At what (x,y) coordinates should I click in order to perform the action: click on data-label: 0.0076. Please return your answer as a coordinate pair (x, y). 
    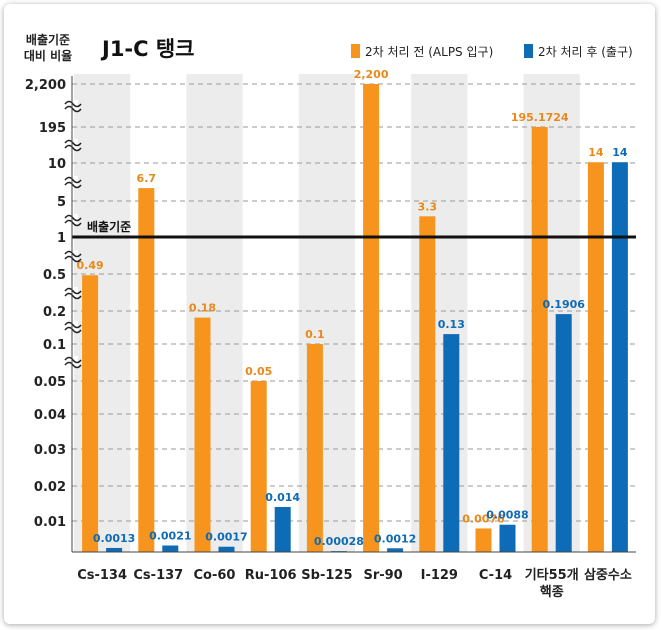
    Looking at the image, I should click on (483, 518).